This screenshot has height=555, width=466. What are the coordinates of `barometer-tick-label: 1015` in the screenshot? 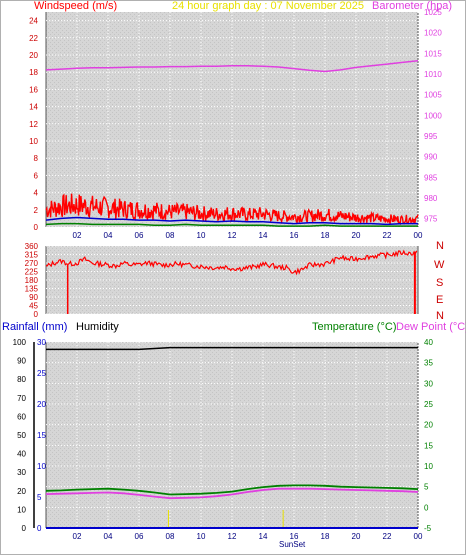 It's located at (433, 53).